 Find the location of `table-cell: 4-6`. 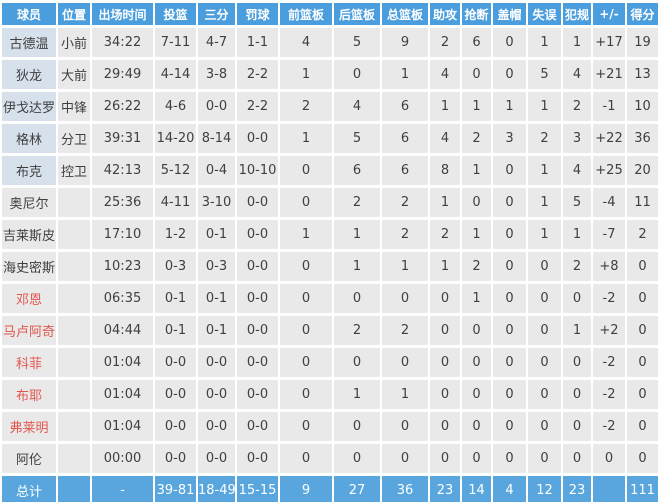

table-cell: 4-6 is located at coordinates (175, 106).